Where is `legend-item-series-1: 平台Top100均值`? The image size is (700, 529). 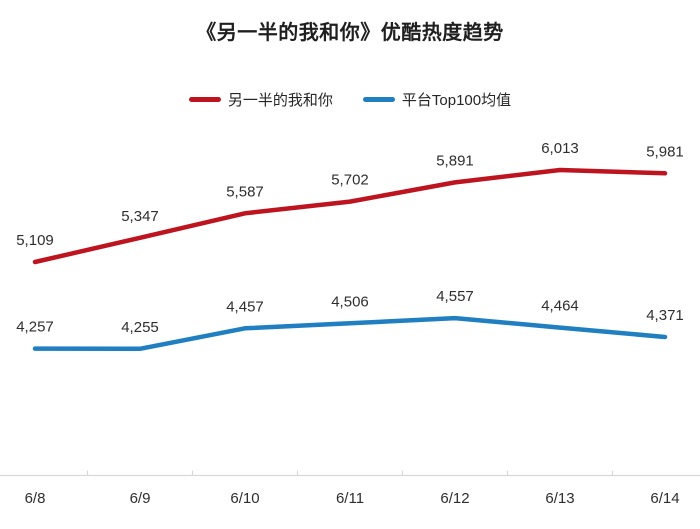
legend-item-series-1: 平台Top100均值 is located at coordinates (437, 99).